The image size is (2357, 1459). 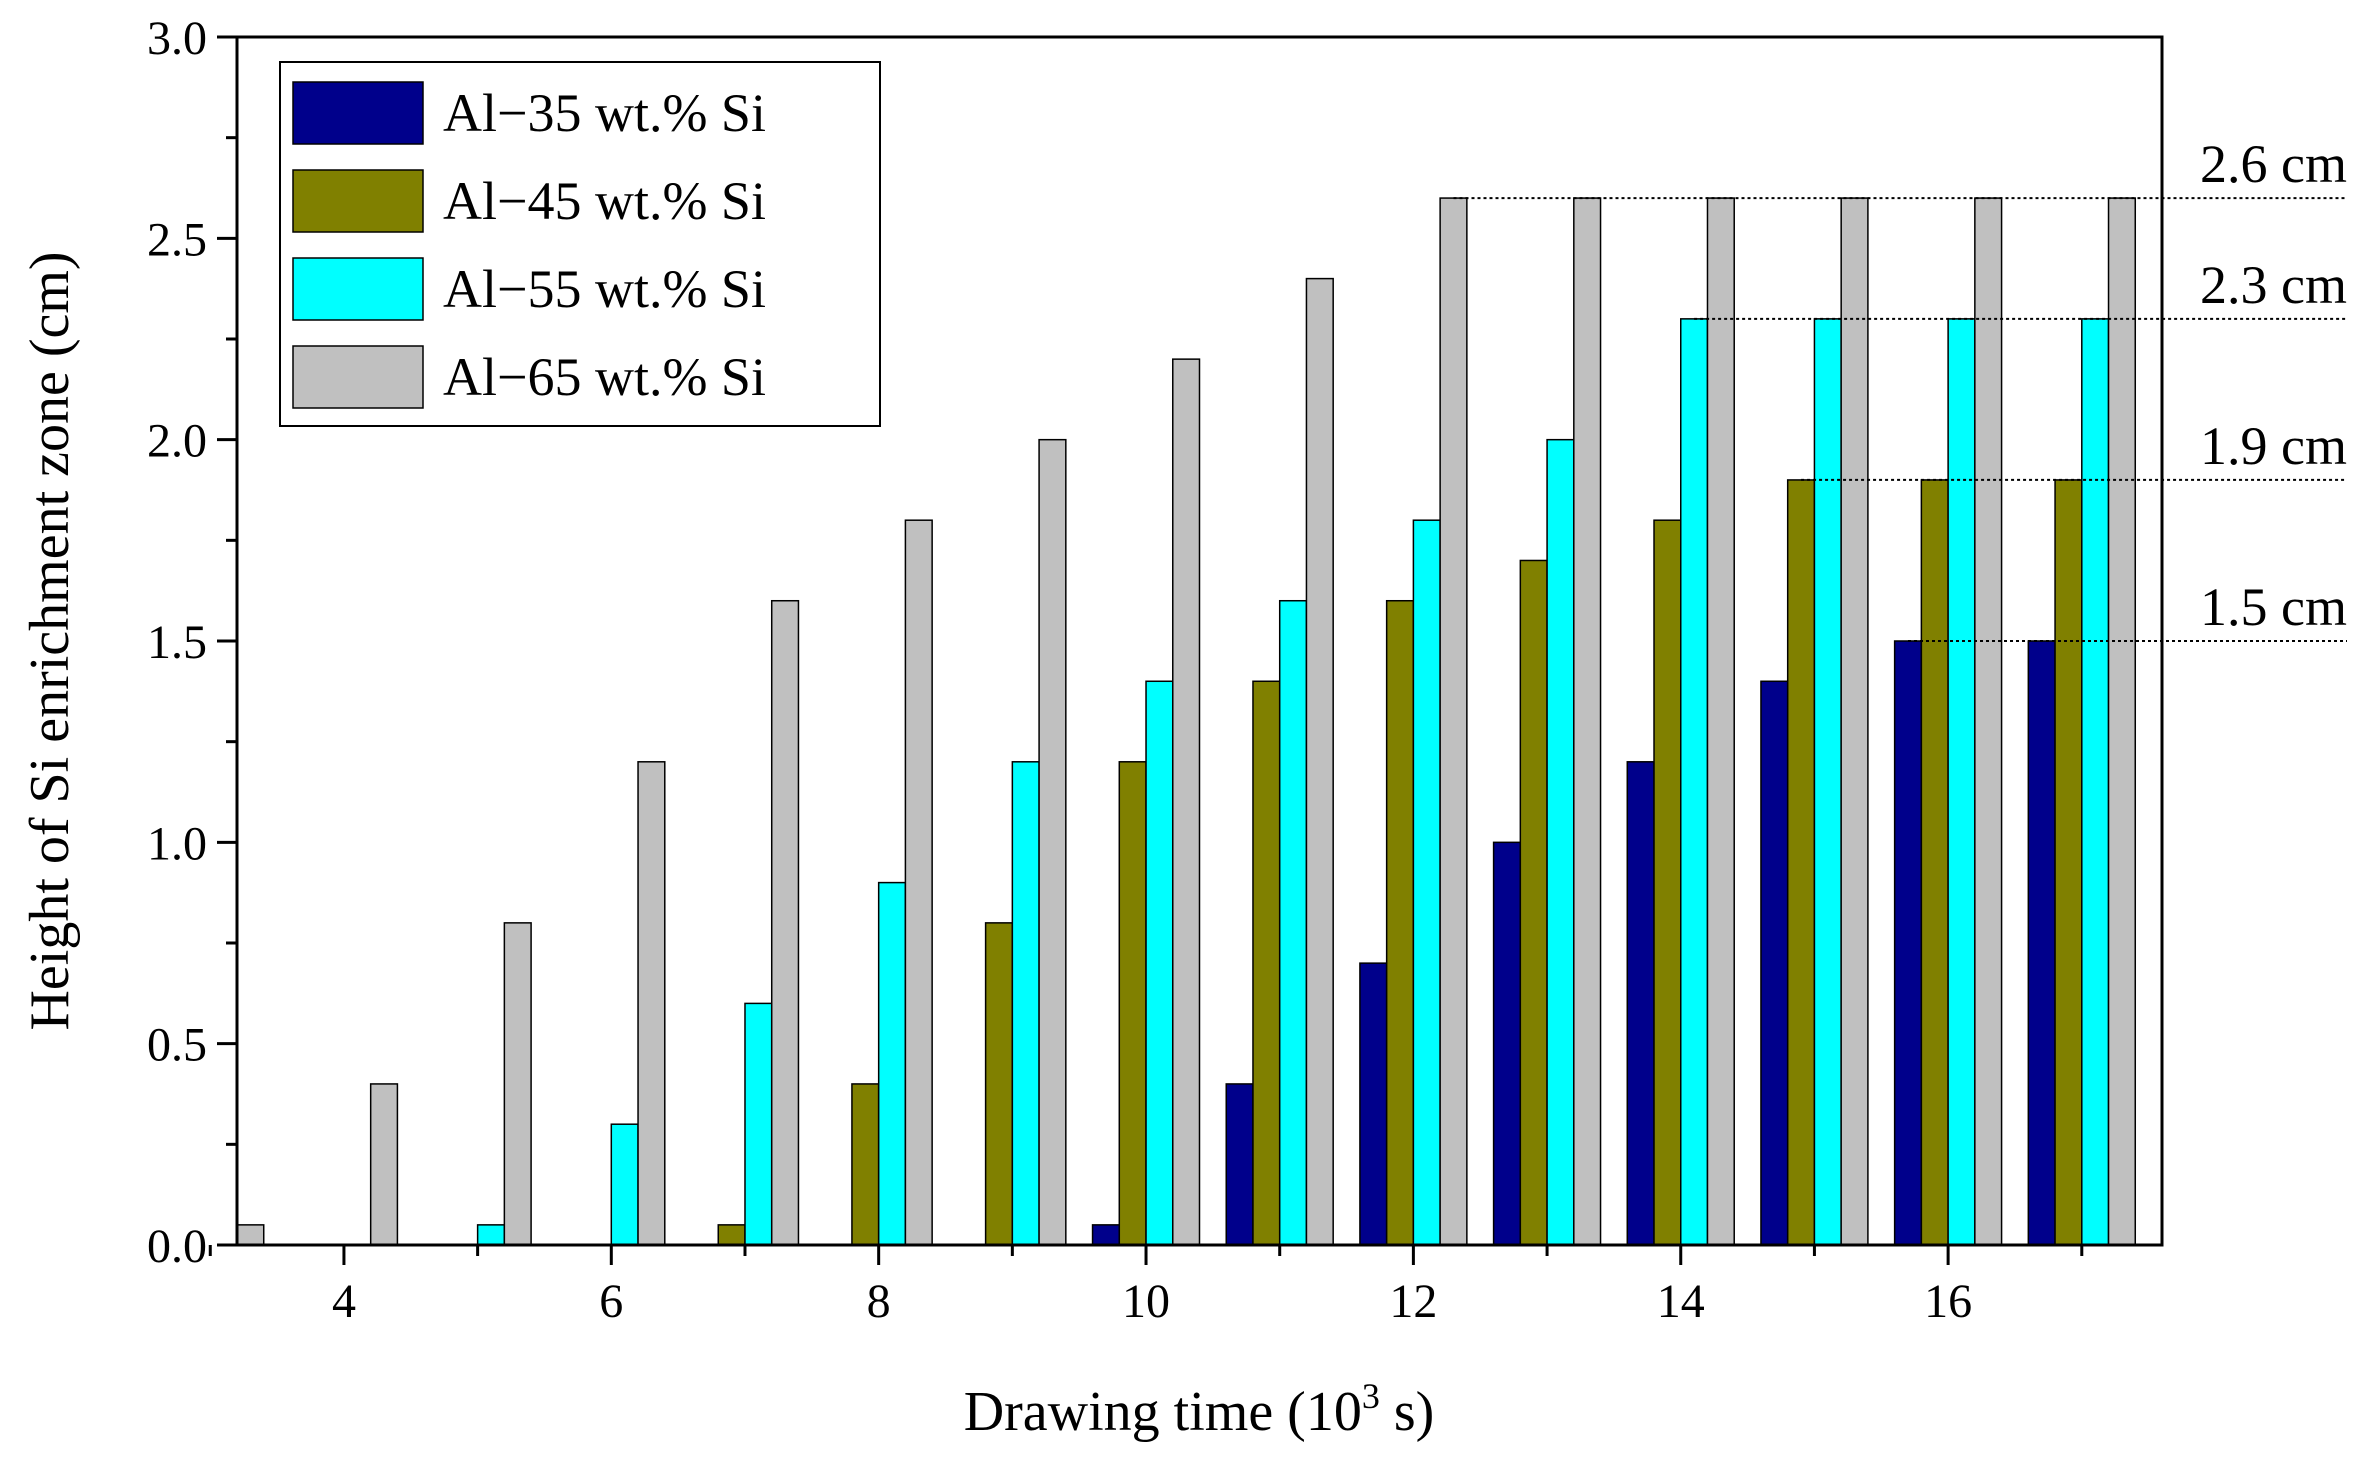 I want to click on legend-label: Al−45 wt.% Si, so click(x=604, y=201).